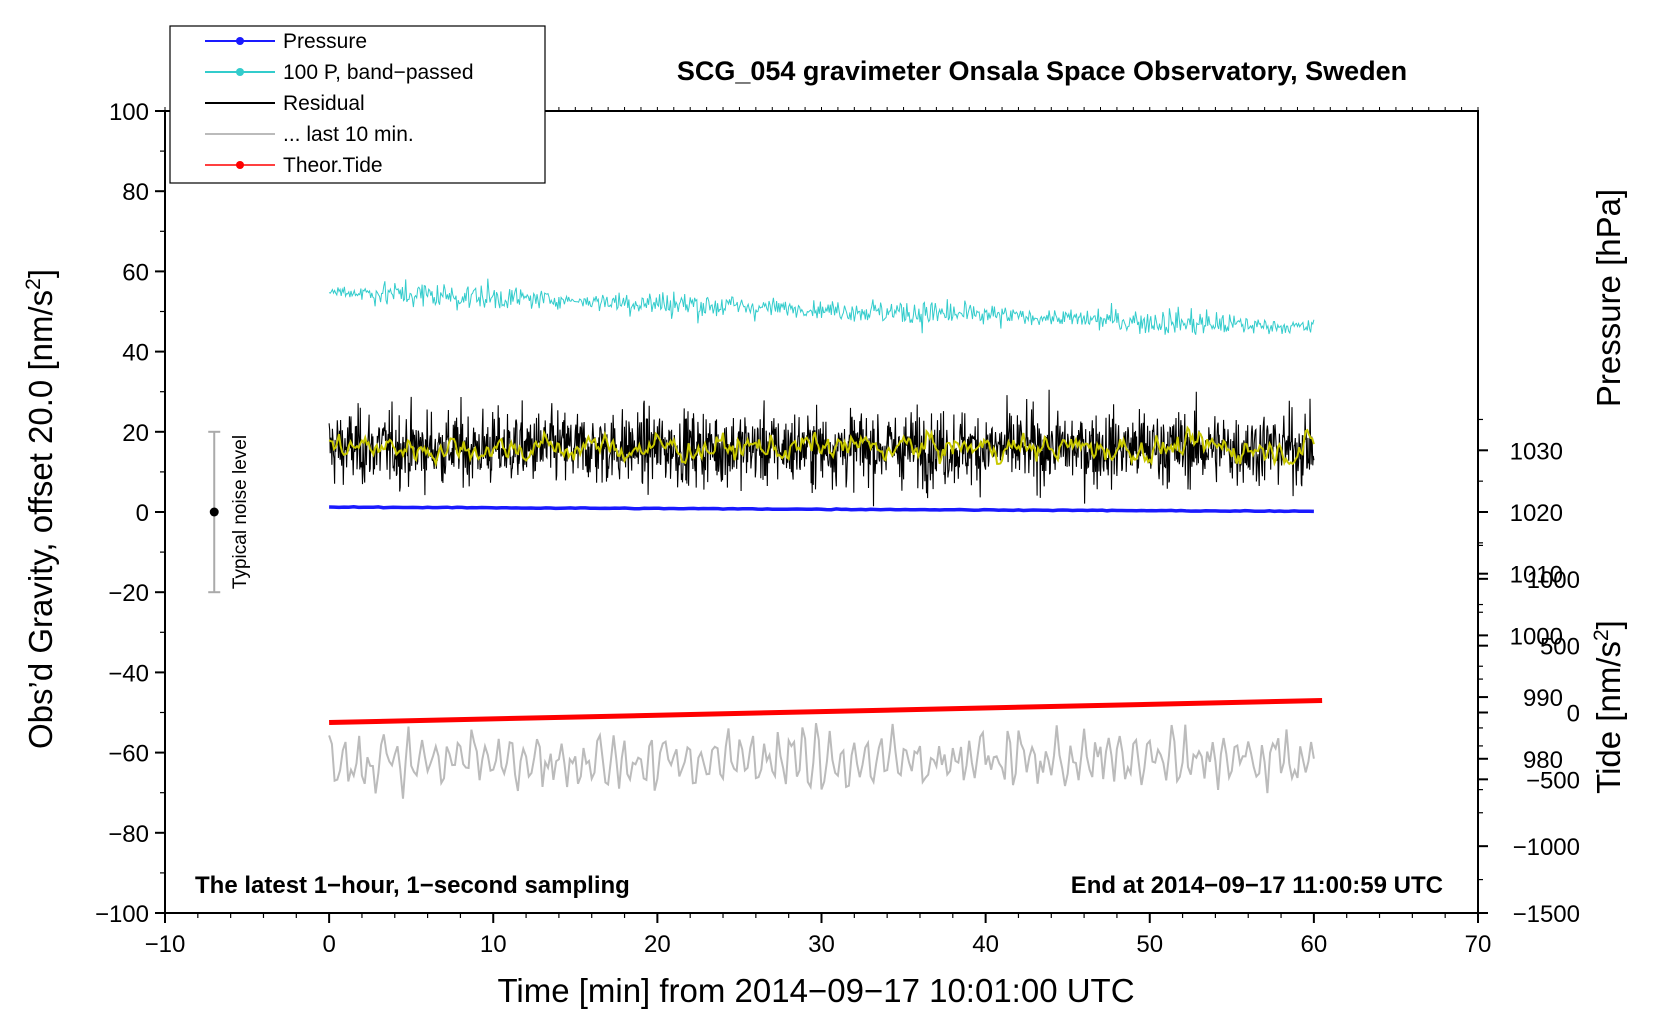  I want to click on legend-label: Residual, so click(324, 103).